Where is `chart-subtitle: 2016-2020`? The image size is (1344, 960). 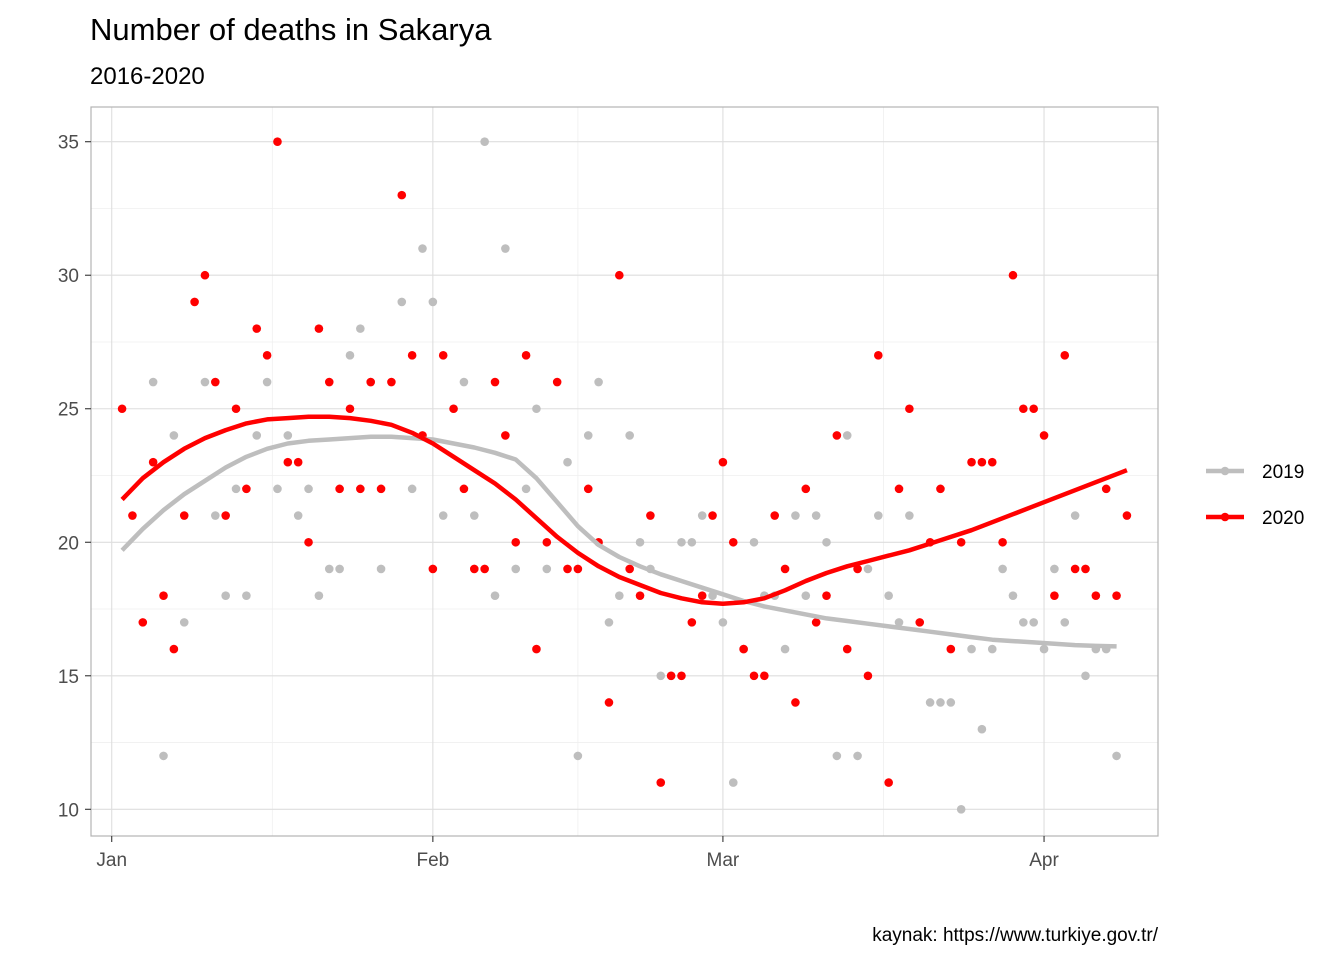
chart-subtitle: 2016-2020 is located at coordinates (147, 76).